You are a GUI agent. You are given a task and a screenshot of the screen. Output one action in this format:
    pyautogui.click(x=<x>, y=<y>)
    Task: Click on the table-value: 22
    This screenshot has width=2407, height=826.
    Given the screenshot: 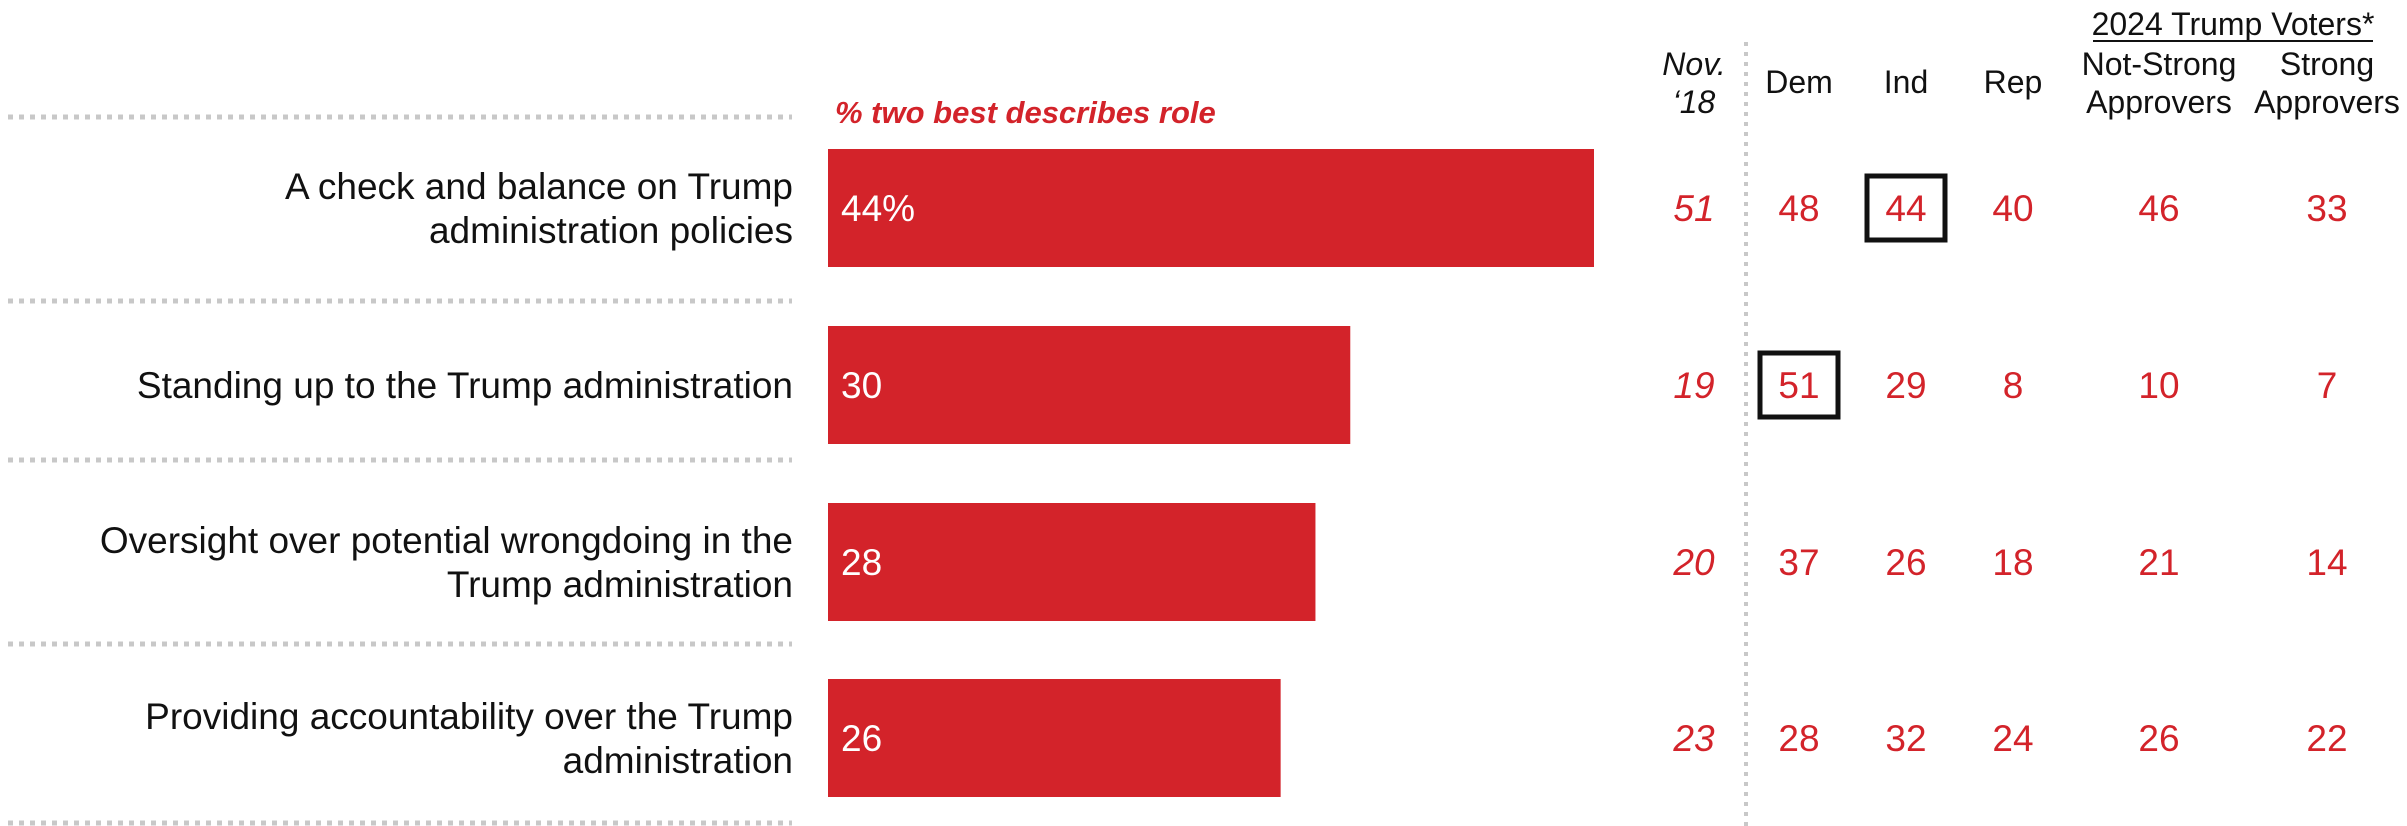 What is the action you would take?
    pyautogui.click(x=2326, y=738)
    